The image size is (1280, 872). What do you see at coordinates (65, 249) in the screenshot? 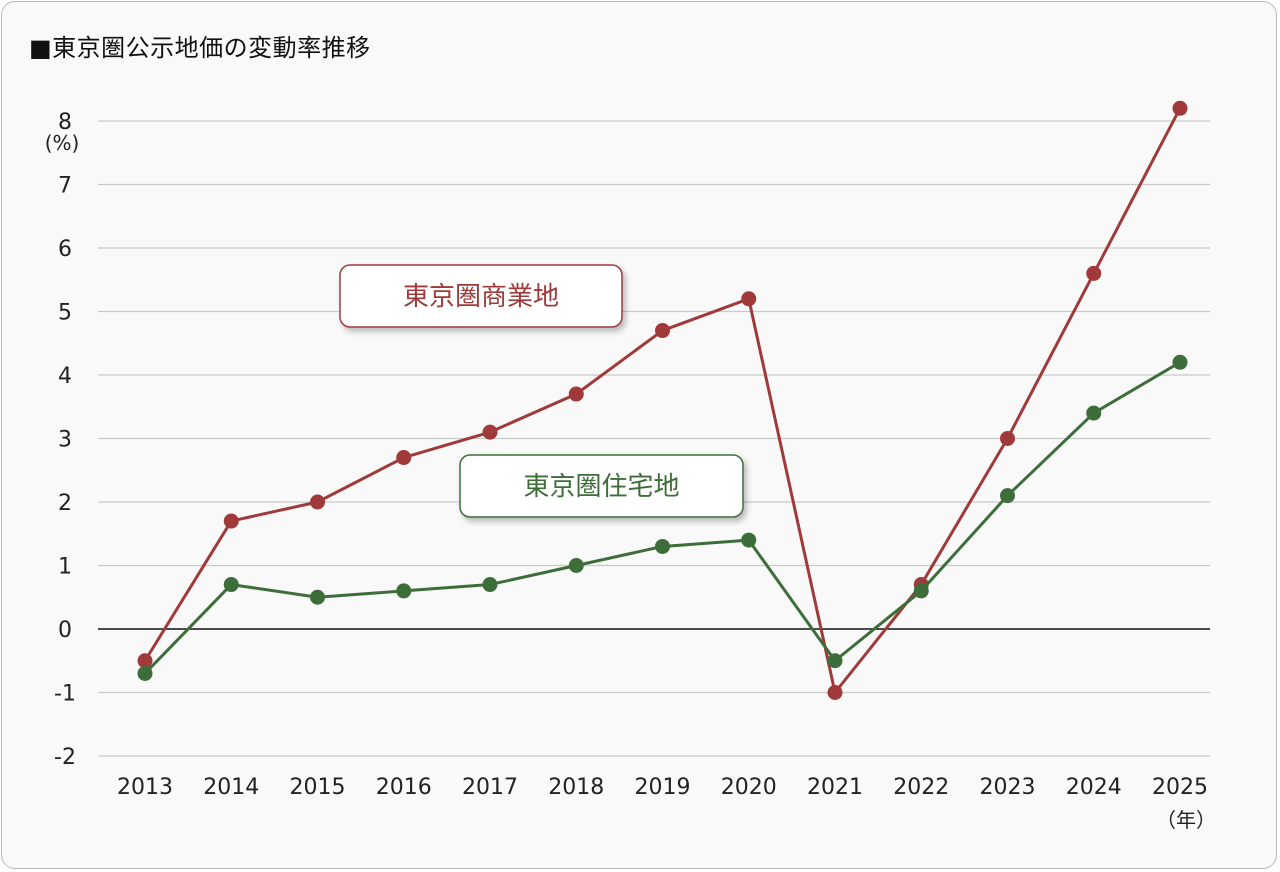
I see `y-tick-label: 6` at bounding box center [65, 249].